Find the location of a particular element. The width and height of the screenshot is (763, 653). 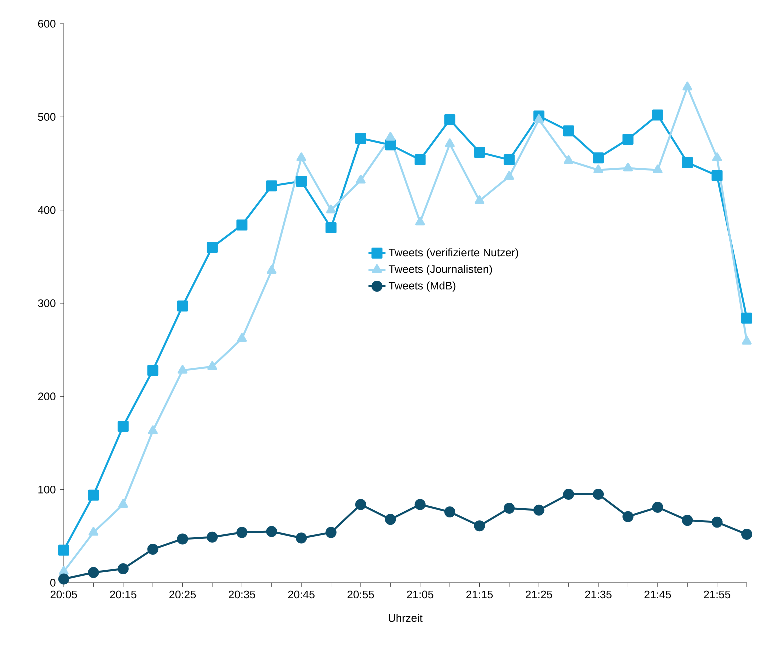

x-tick-label: 21:35 is located at coordinates (598, 594).